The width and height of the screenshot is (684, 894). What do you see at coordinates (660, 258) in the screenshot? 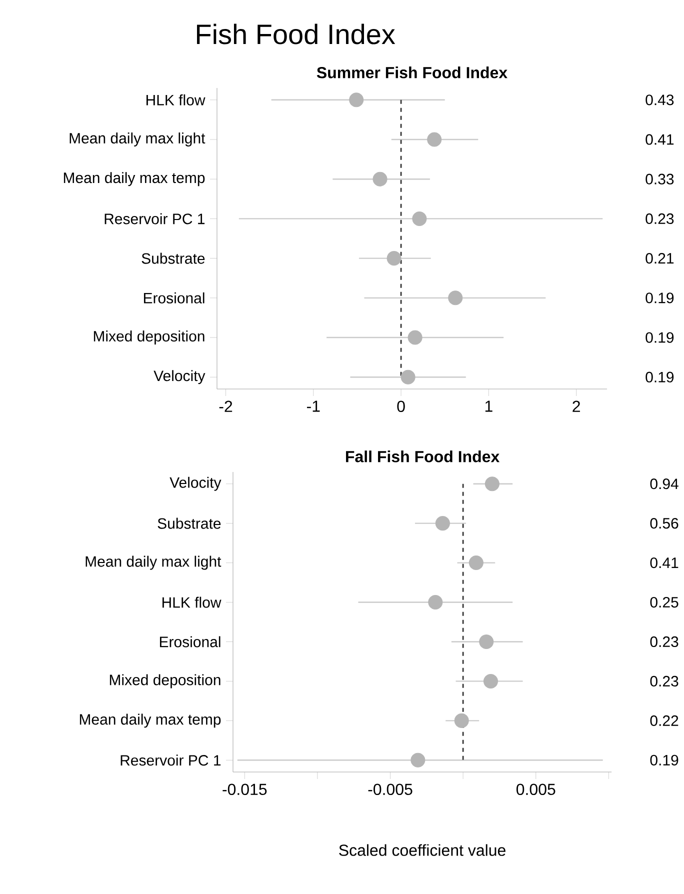
I see `y2-tick-label: 0.21` at bounding box center [660, 258].